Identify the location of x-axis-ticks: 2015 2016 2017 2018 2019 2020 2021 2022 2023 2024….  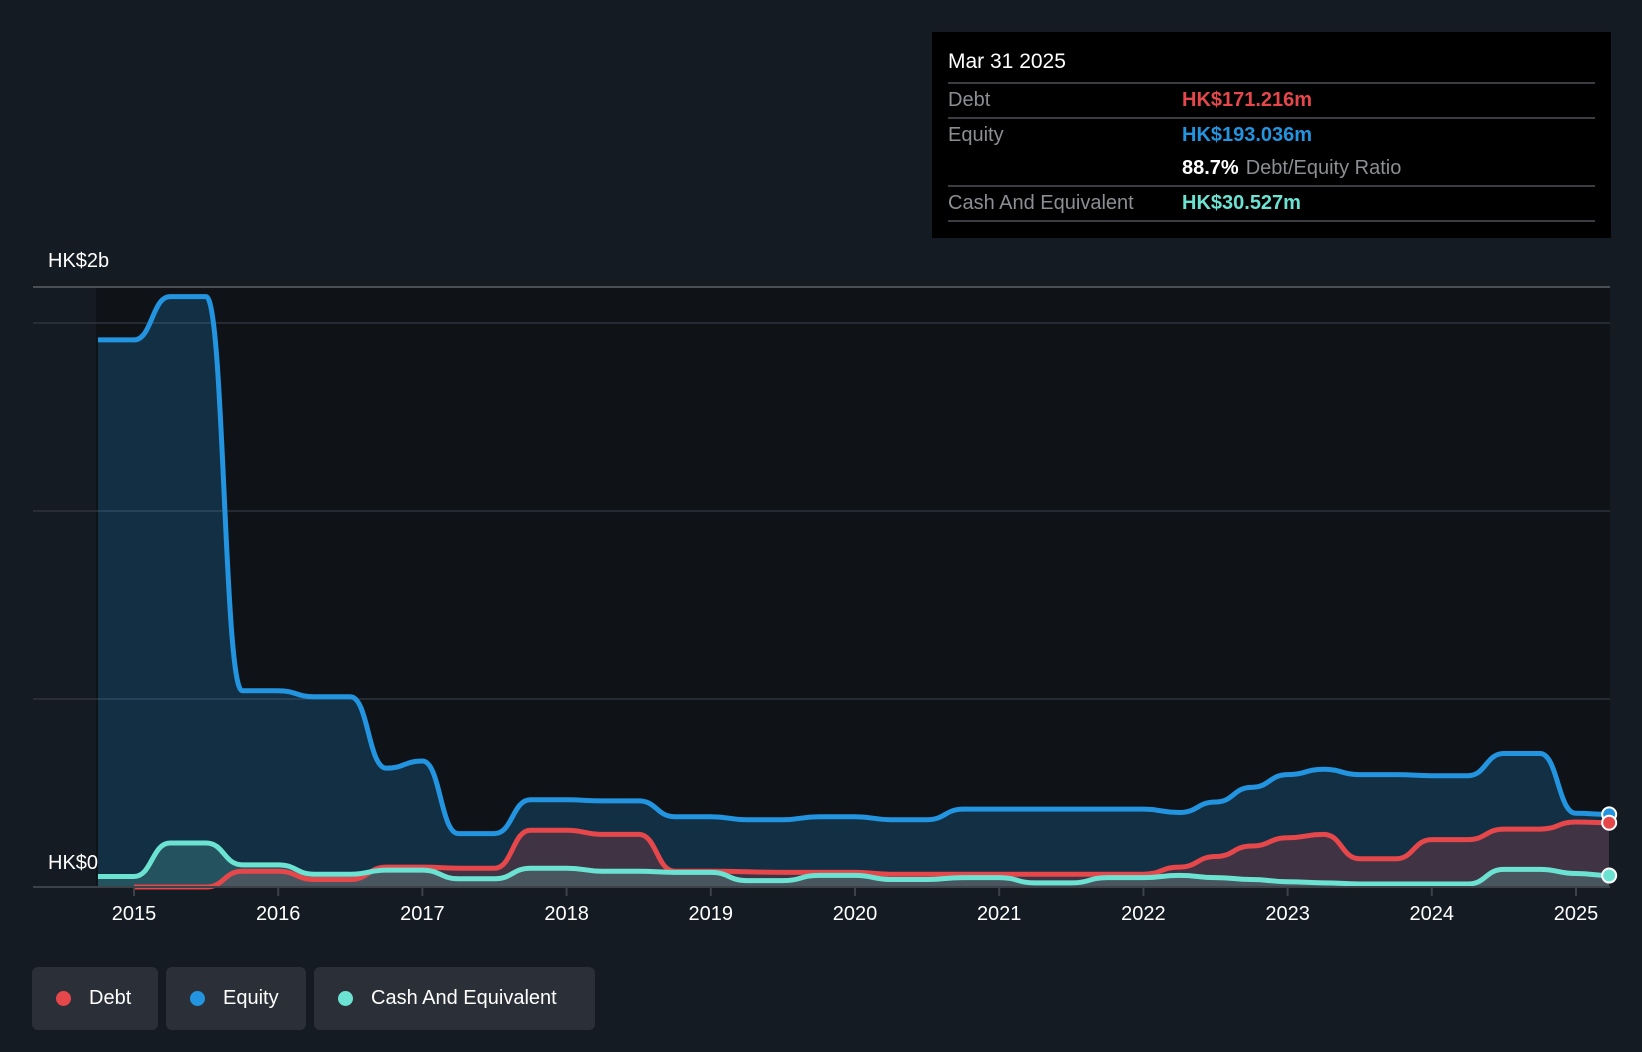
(855, 906).